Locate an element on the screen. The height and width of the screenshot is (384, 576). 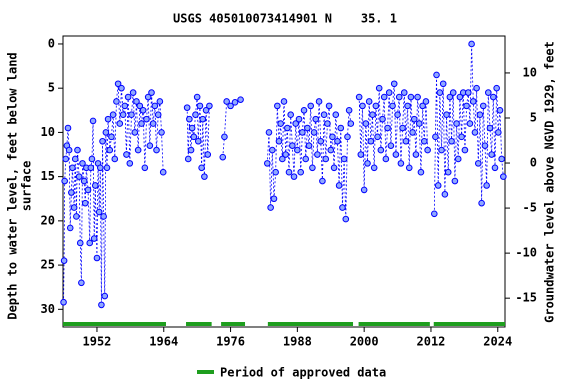
x-tick-label: 2024 is located at coordinates (497, 342).